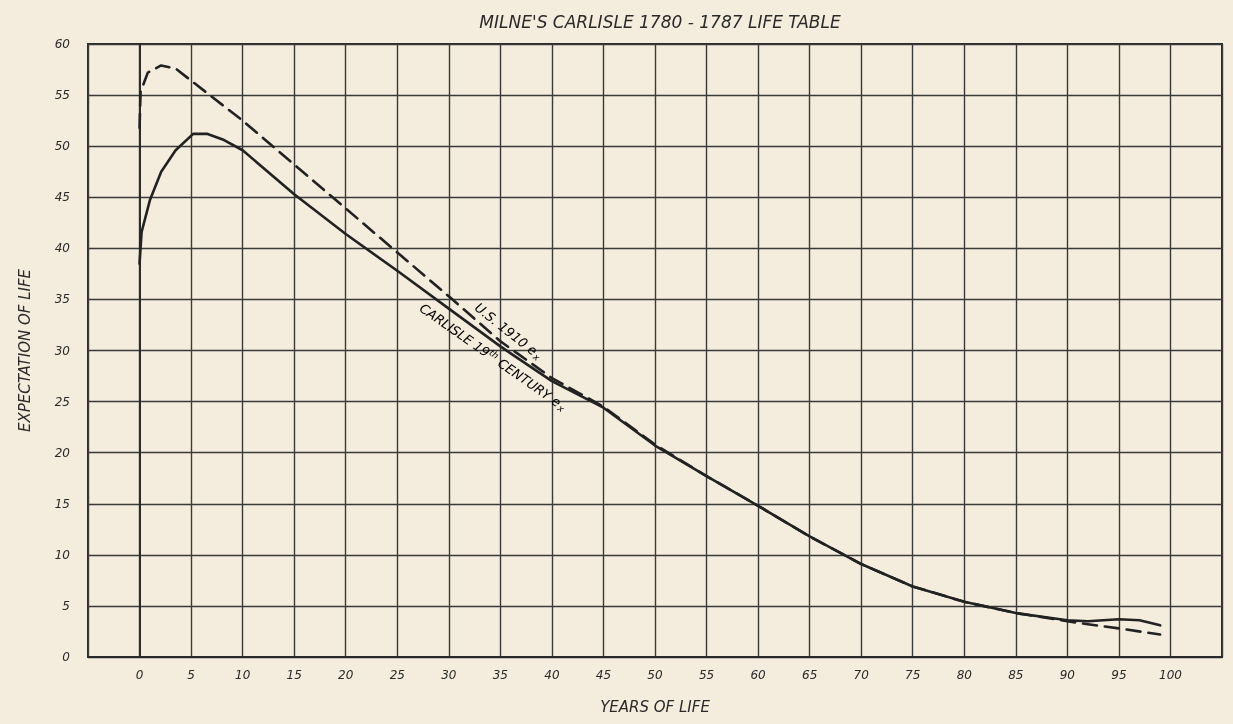  What do you see at coordinates (191, 675) in the screenshot?
I see `x-tick-label: 5` at bounding box center [191, 675].